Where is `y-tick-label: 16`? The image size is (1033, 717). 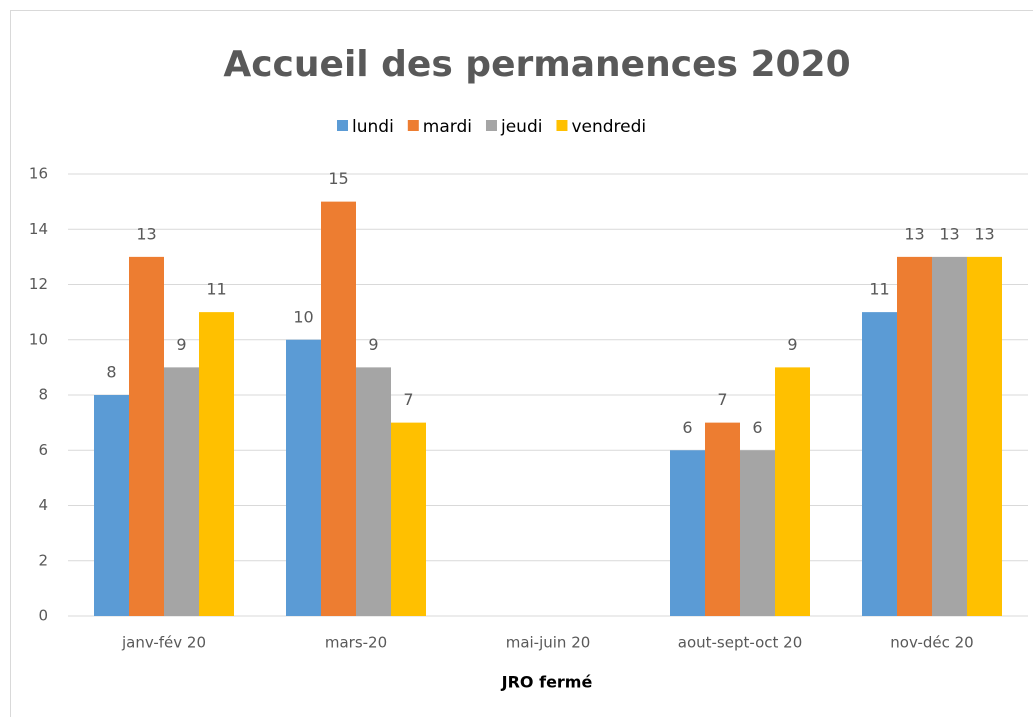
y-tick-label: 16 is located at coordinates (38, 174).